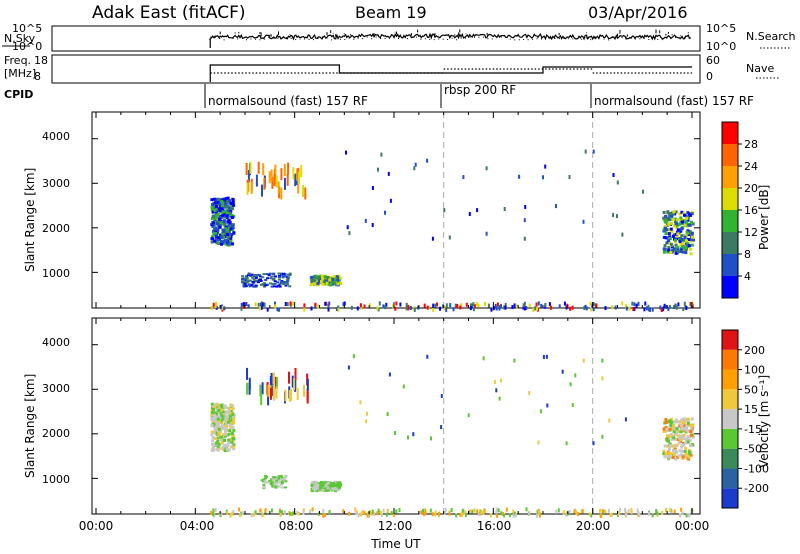 Image resolution: width=800 pixels, height=554 pixels. I want to click on power-colorbar-tick-label: 8, so click(747, 254).